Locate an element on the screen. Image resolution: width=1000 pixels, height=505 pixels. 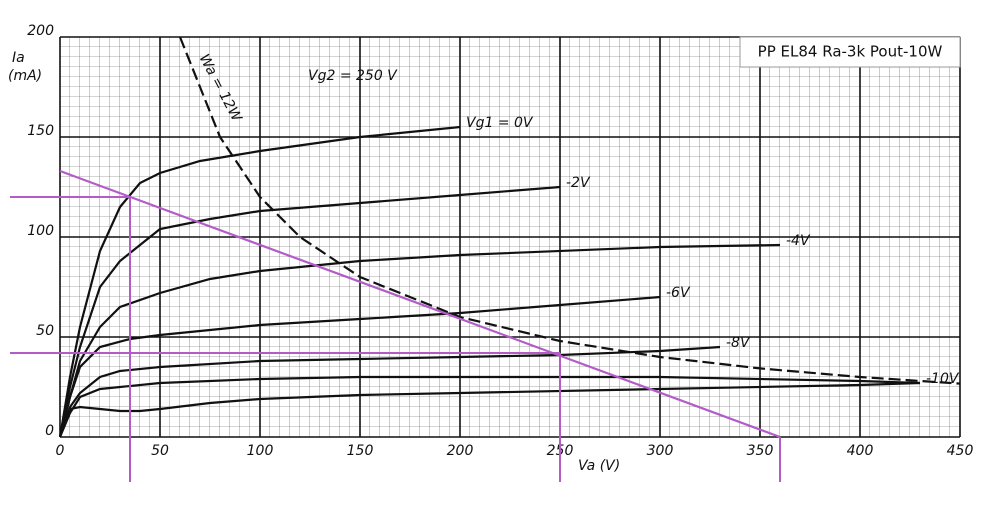
y-tick-label: 100 is located at coordinates (40, 231).